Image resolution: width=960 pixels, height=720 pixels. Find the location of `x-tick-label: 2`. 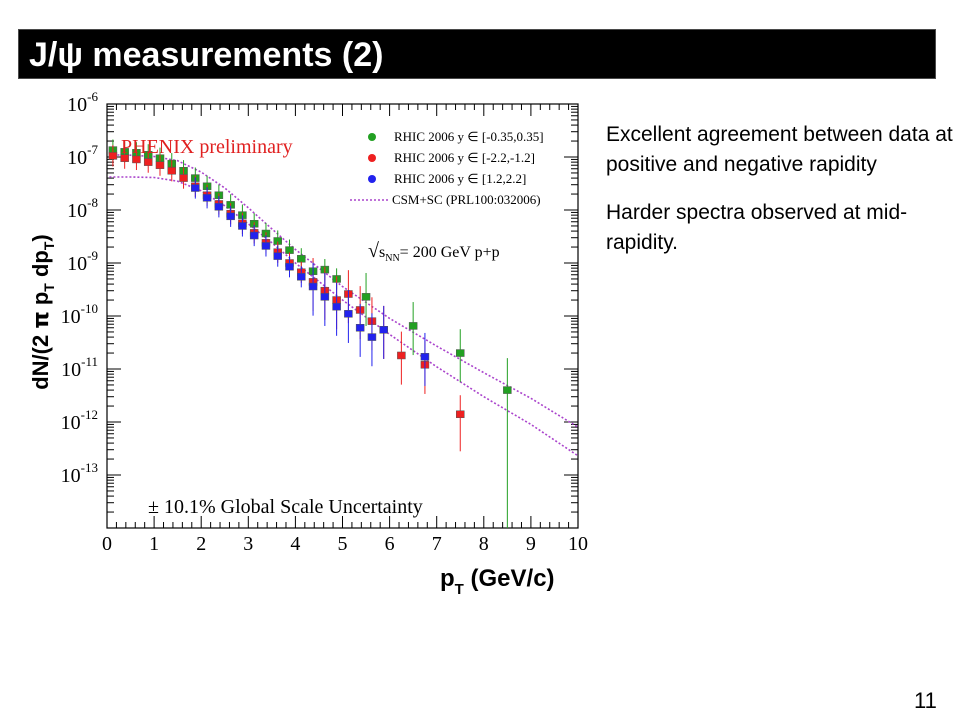

x-tick-label: 2 is located at coordinates (201, 544).